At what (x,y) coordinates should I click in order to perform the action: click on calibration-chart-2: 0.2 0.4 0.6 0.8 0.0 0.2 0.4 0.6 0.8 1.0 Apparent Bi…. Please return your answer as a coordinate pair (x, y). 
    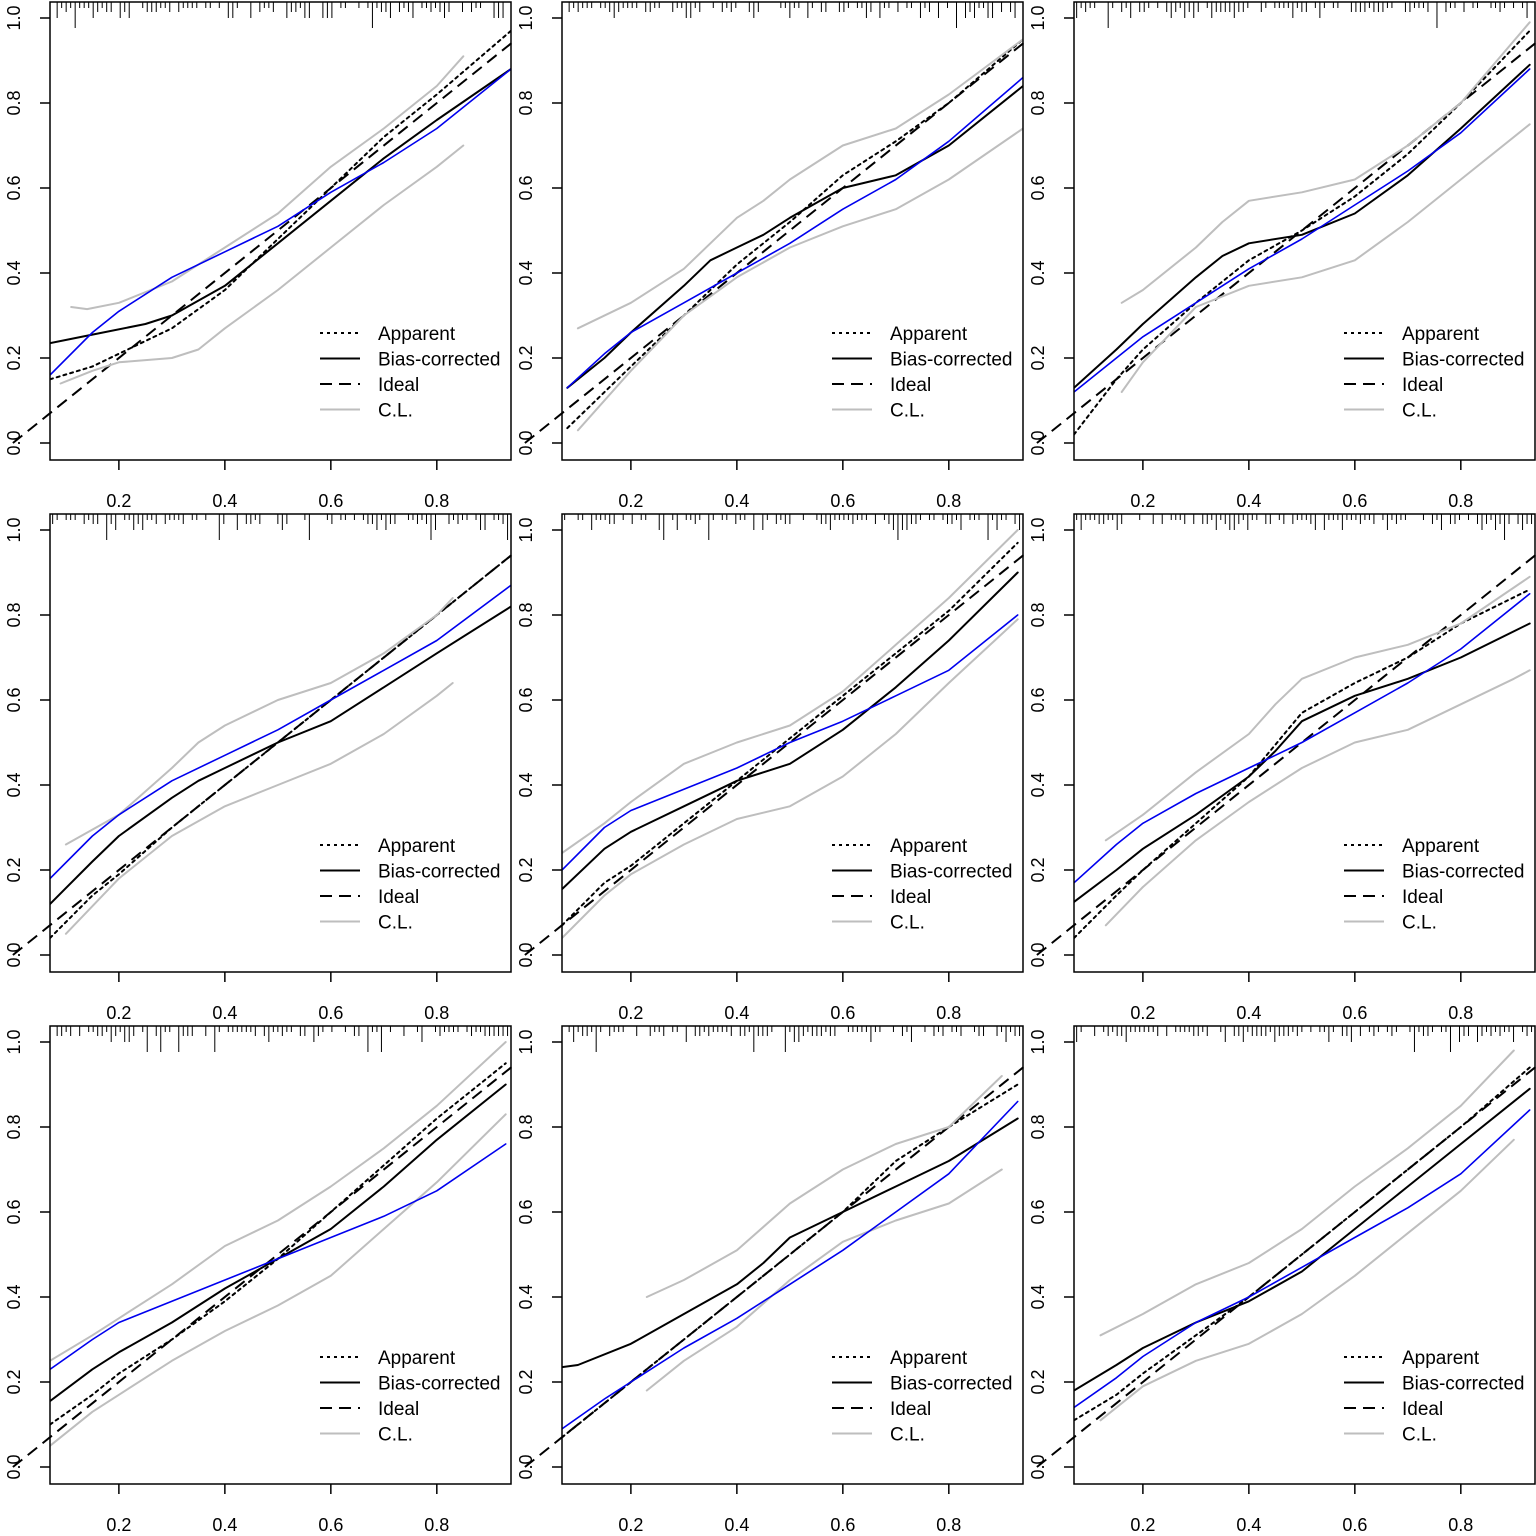
    Looking at the image, I should click on (770, 256).